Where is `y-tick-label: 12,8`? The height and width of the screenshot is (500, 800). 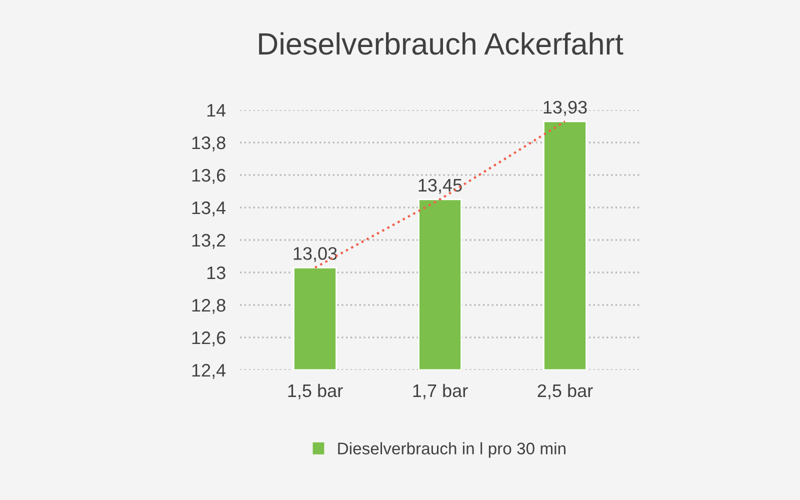 y-tick-label: 12,8 is located at coordinates (209, 306).